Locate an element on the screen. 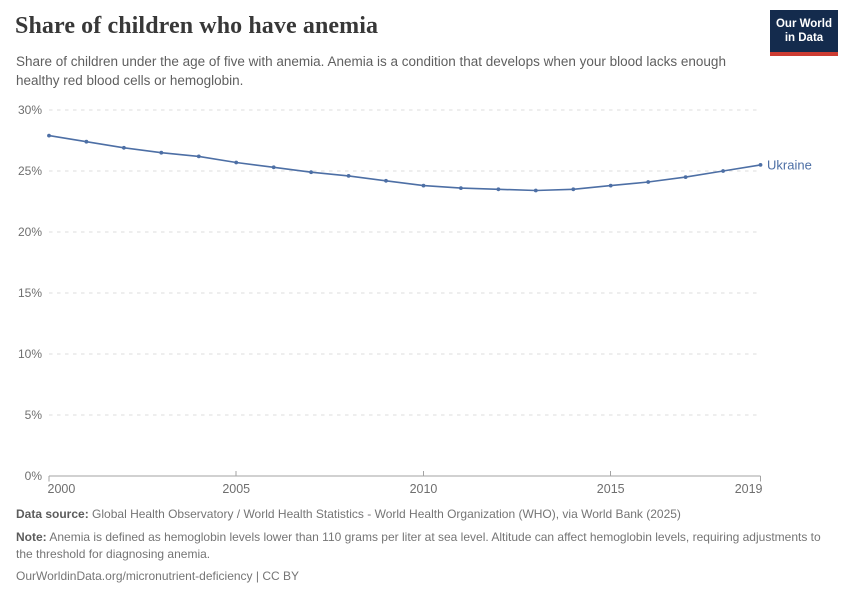 The height and width of the screenshot is (600, 850). datasource-label: Data source: is located at coordinates (52, 514).